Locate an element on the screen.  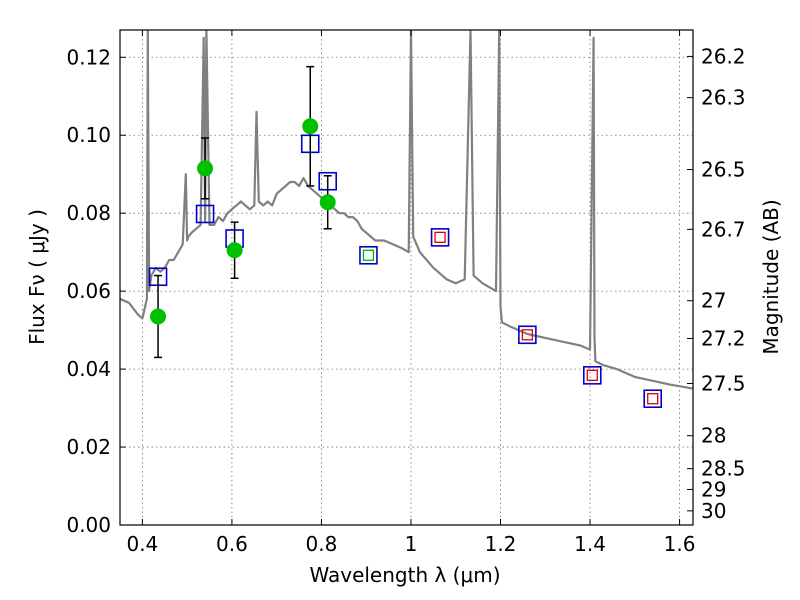
right-tick-label: 26.2 is located at coordinates (723, 56).